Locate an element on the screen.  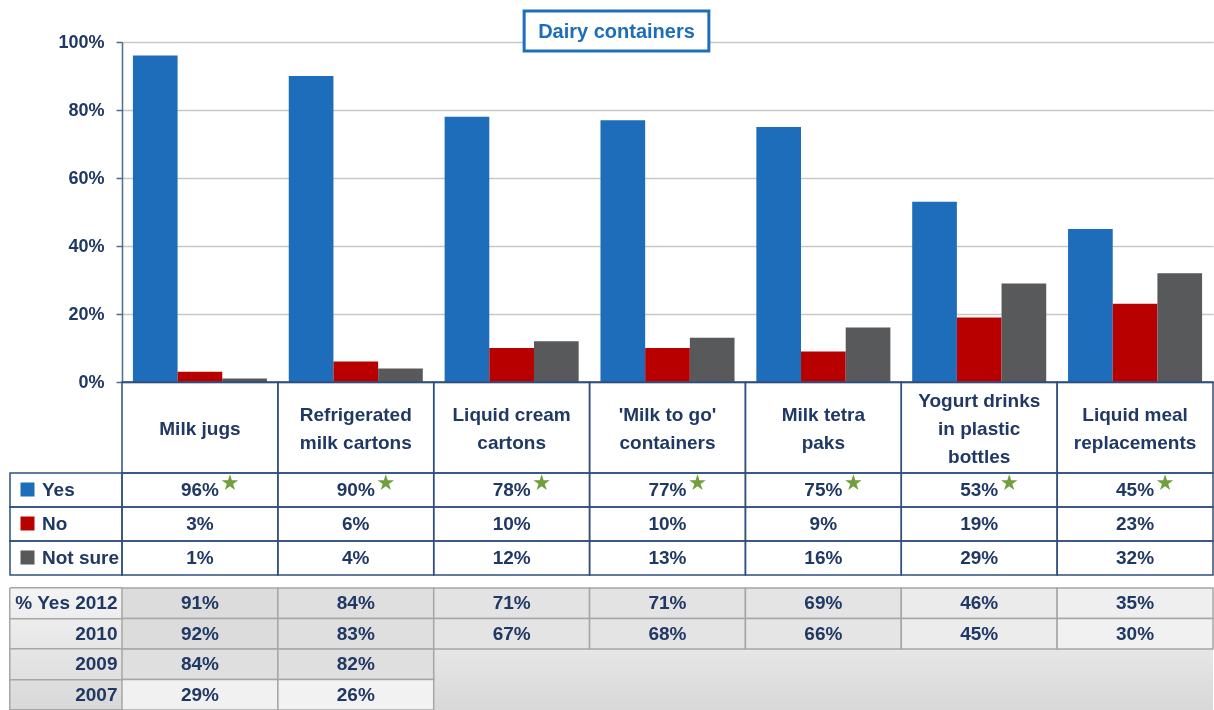
data-label: 19% is located at coordinates (979, 523).